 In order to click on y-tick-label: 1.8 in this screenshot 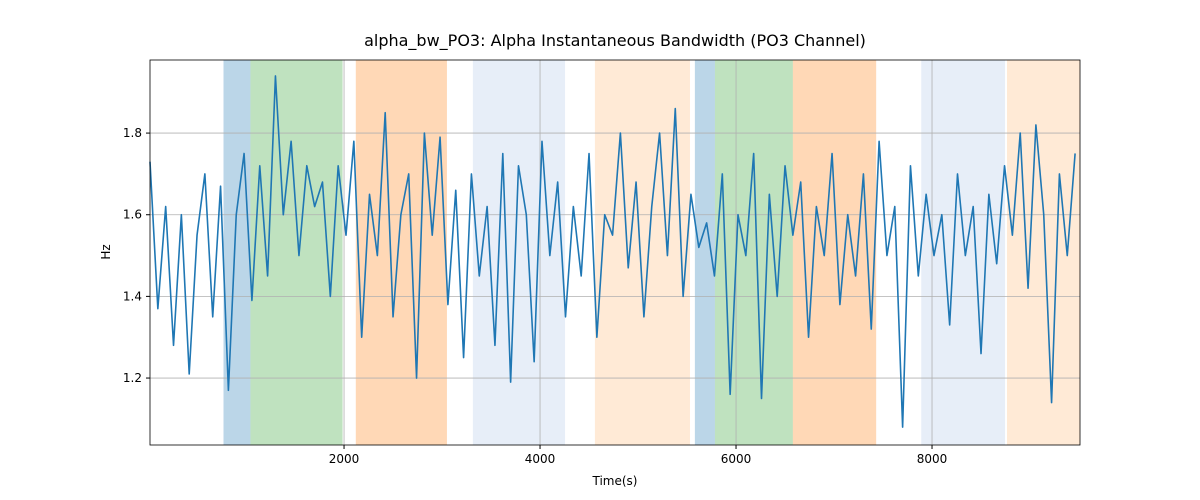, I will do `click(132, 133)`.